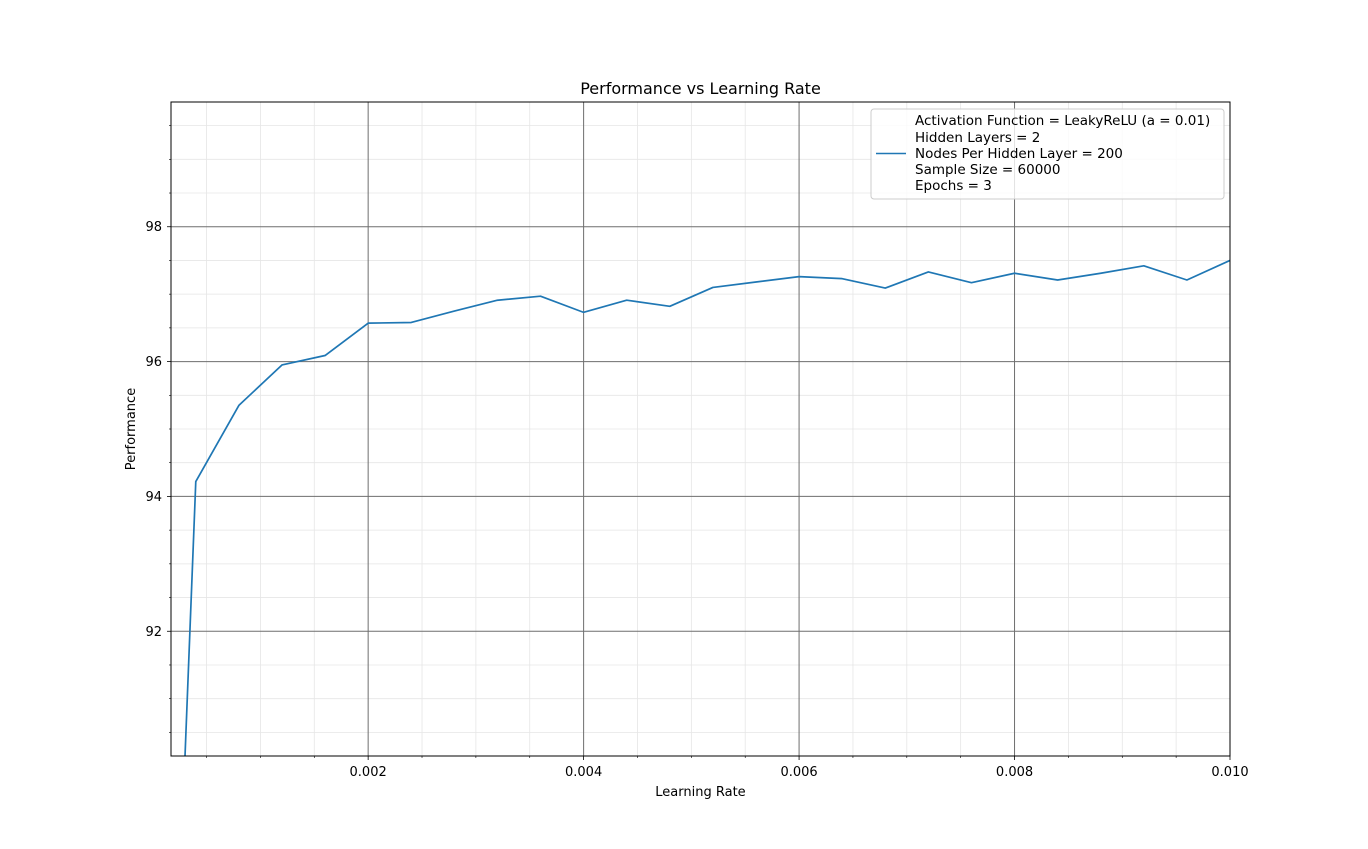 This screenshot has height=849, width=1368. I want to click on legend-line-epochs: Epochs = 3, so click(953, 186).